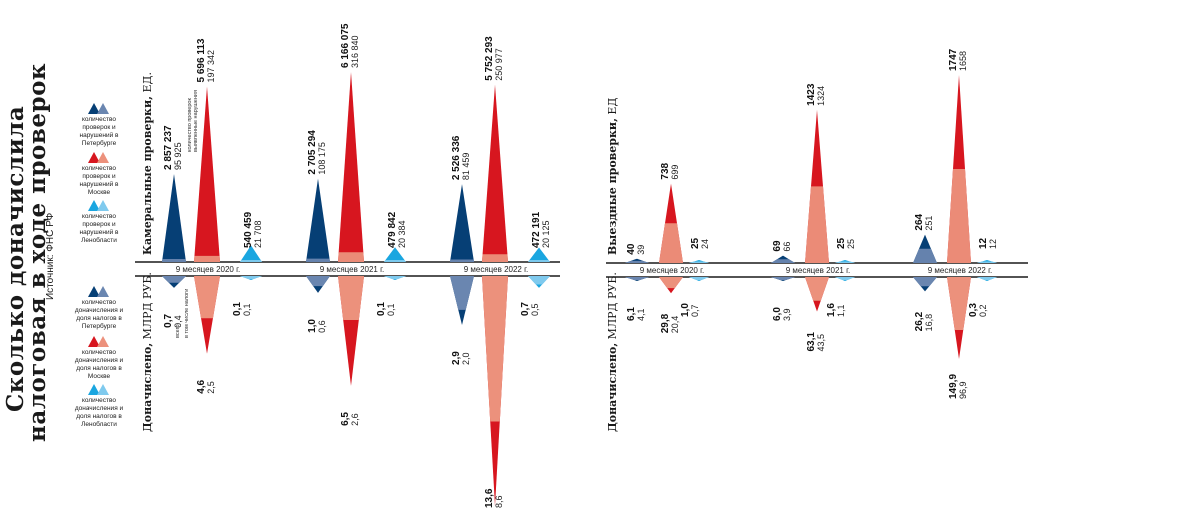 The image size is (1200, 515). I want to click on checks-total-label: 40, so click(631, 249).